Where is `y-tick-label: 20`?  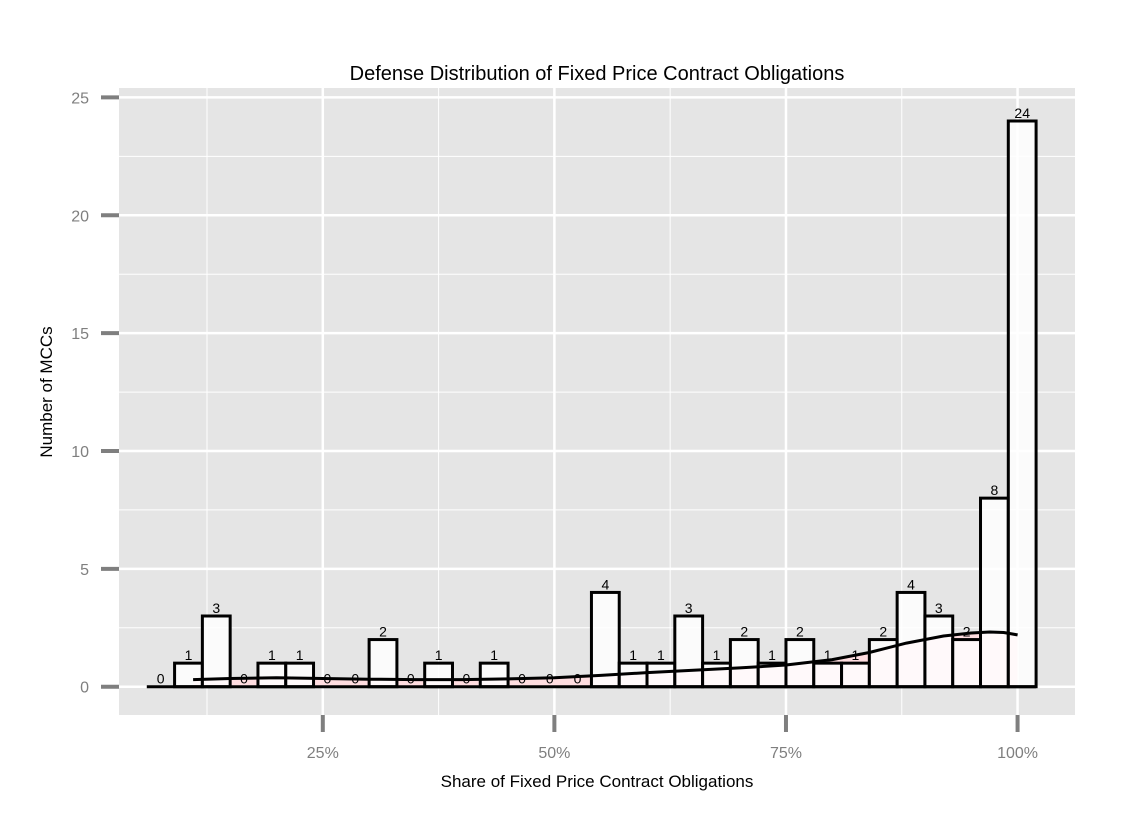 y-tick-label: 20 is located at coordinates (80, 216).